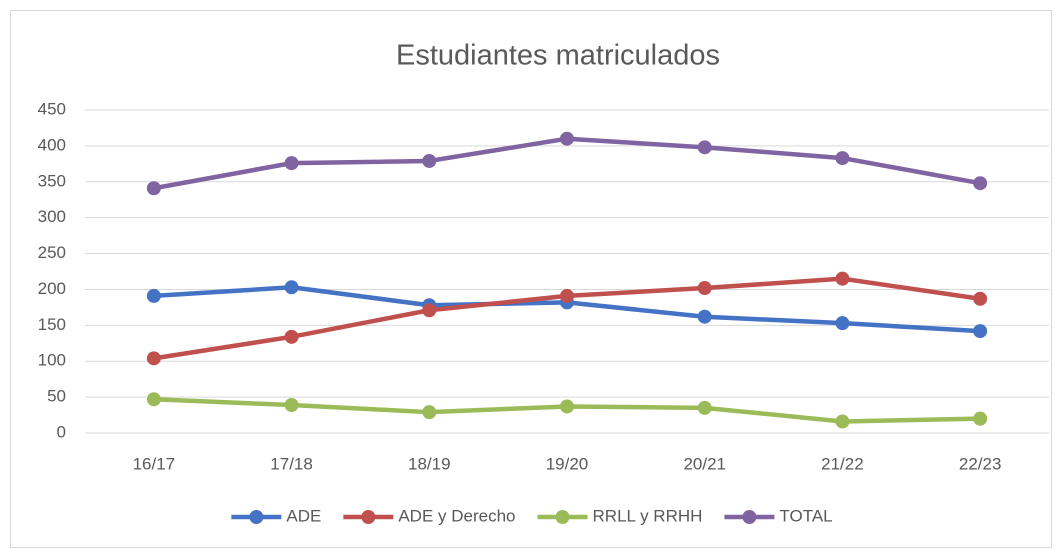  I want to click on x-tick-label: 18/19, so click(429, 463).